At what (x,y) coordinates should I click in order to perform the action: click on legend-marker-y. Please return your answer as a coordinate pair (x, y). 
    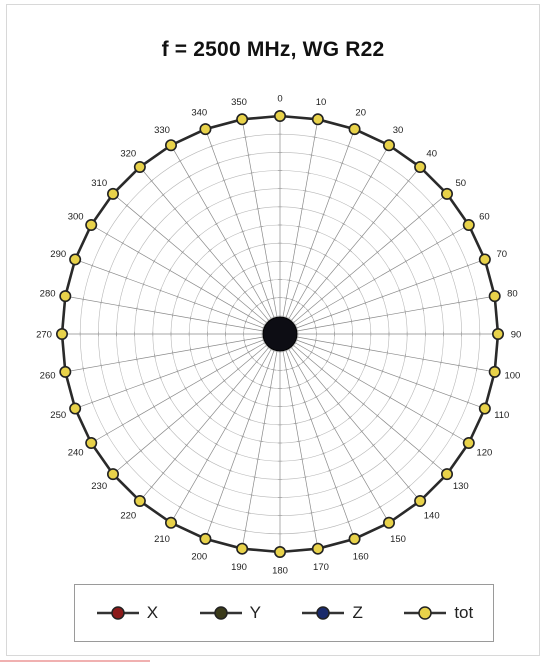
    Looking at the image, I should click on (220, 613).